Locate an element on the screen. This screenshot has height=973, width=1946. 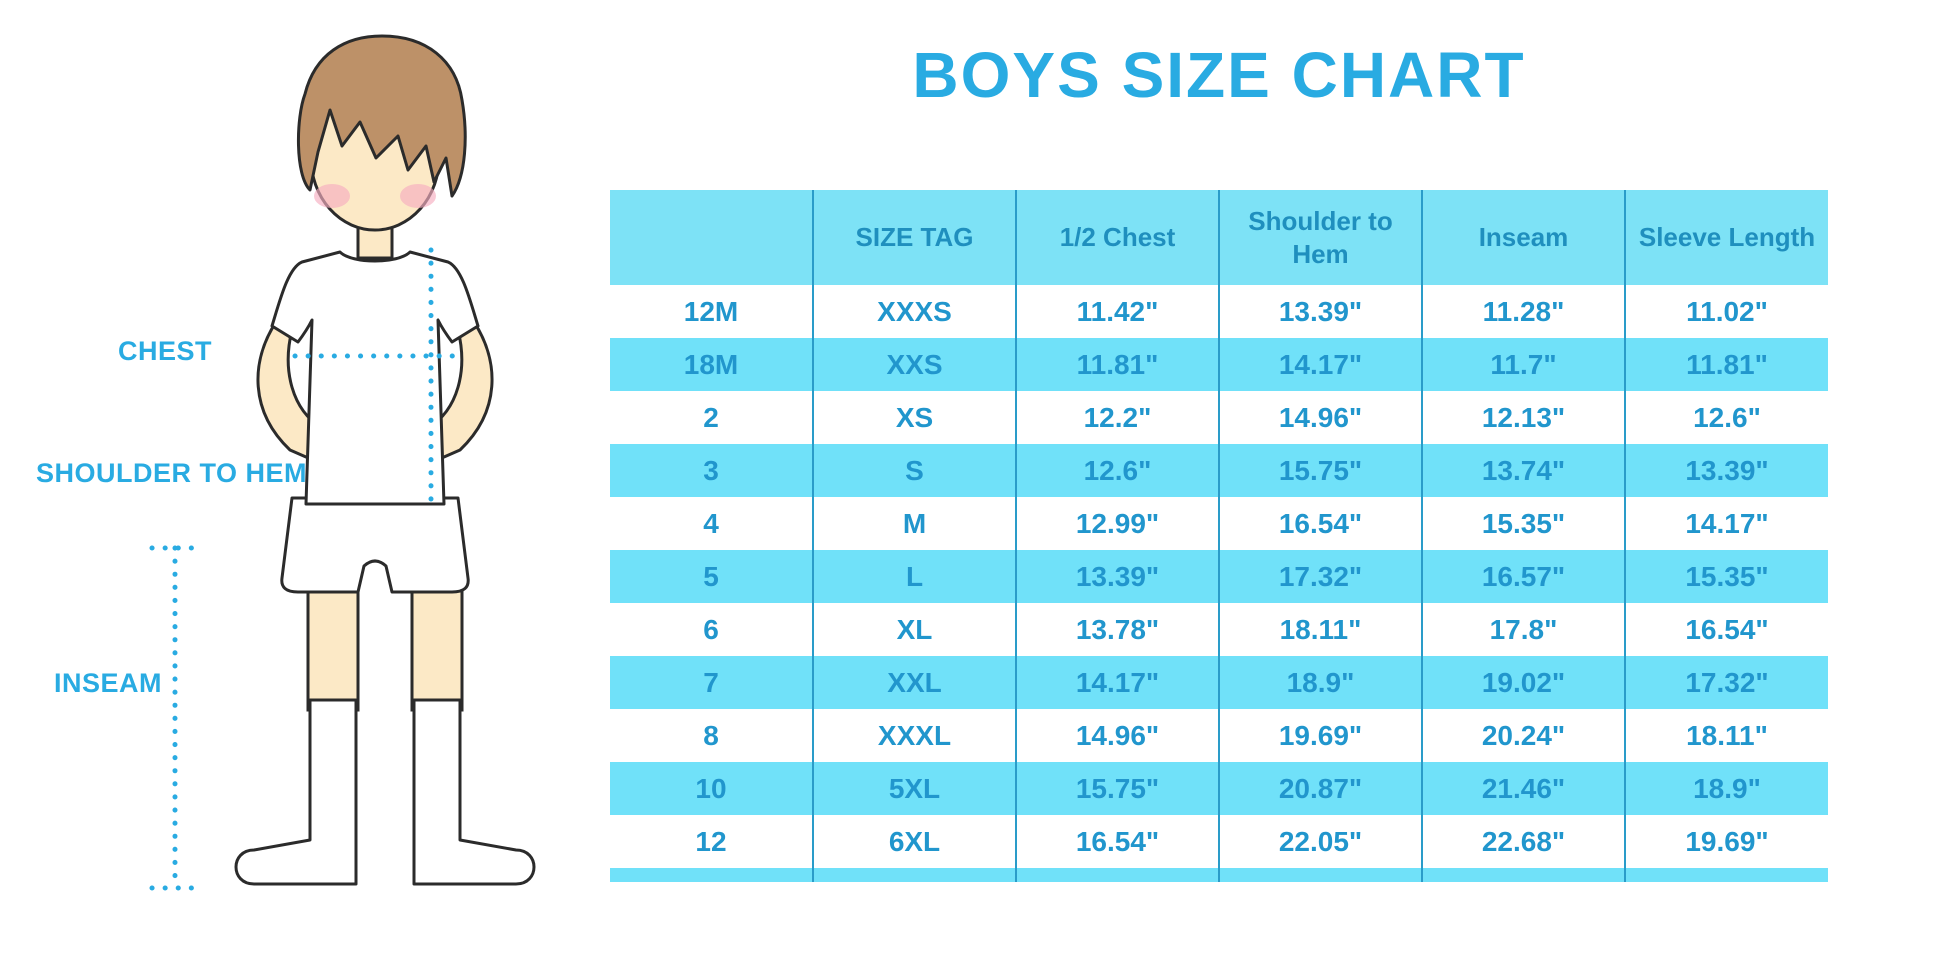
table-cell: 4 is located at coordinates (711, 523).